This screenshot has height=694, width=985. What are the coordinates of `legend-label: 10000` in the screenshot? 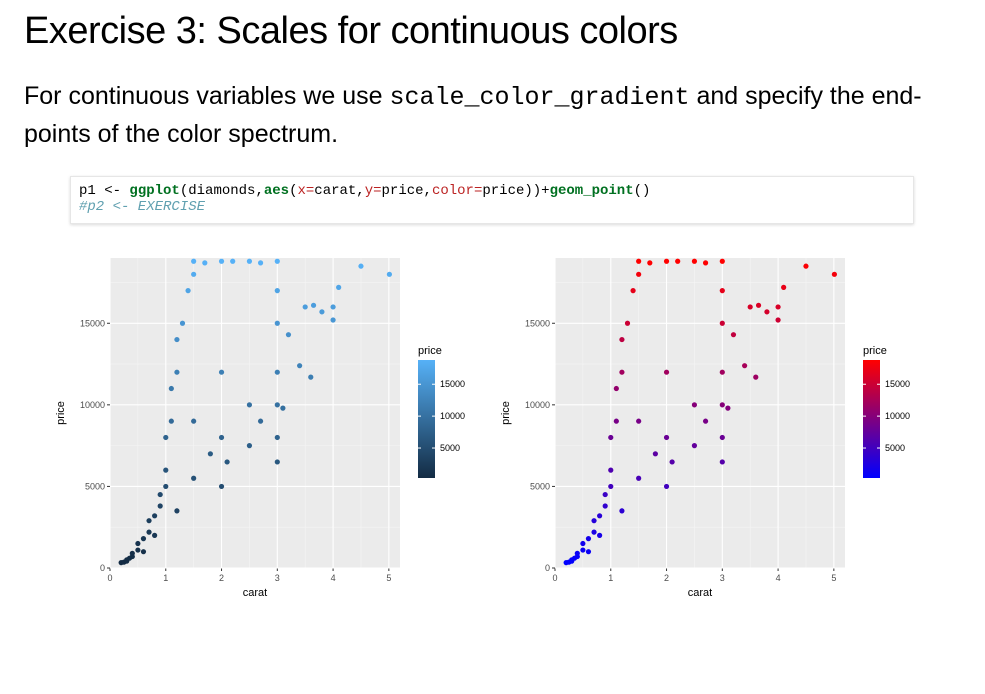 It's located at (452, 416).